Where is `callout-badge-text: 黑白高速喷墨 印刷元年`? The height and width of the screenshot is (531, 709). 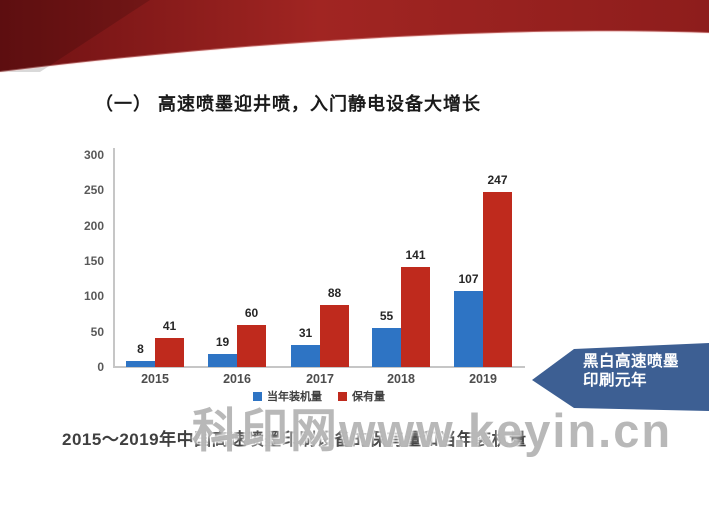
callout-badge-text: 黑白高速喷墨 印刷元年 is located at coordinates (646, 371).